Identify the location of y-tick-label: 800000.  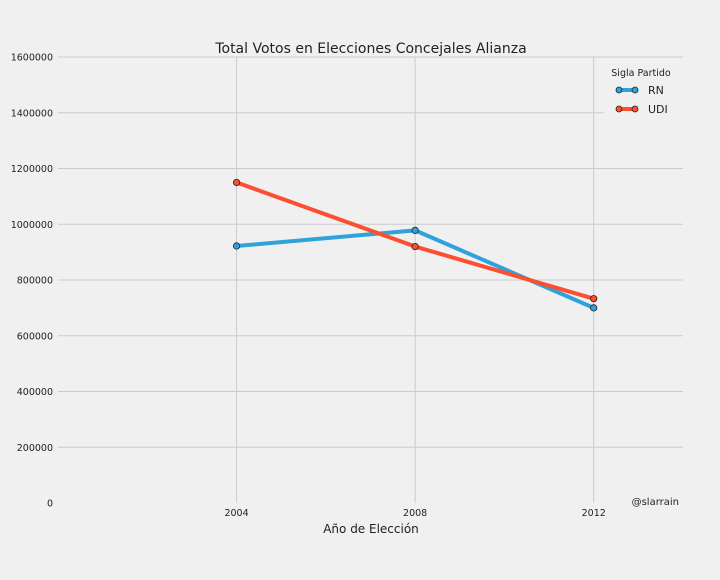
(35, 281).